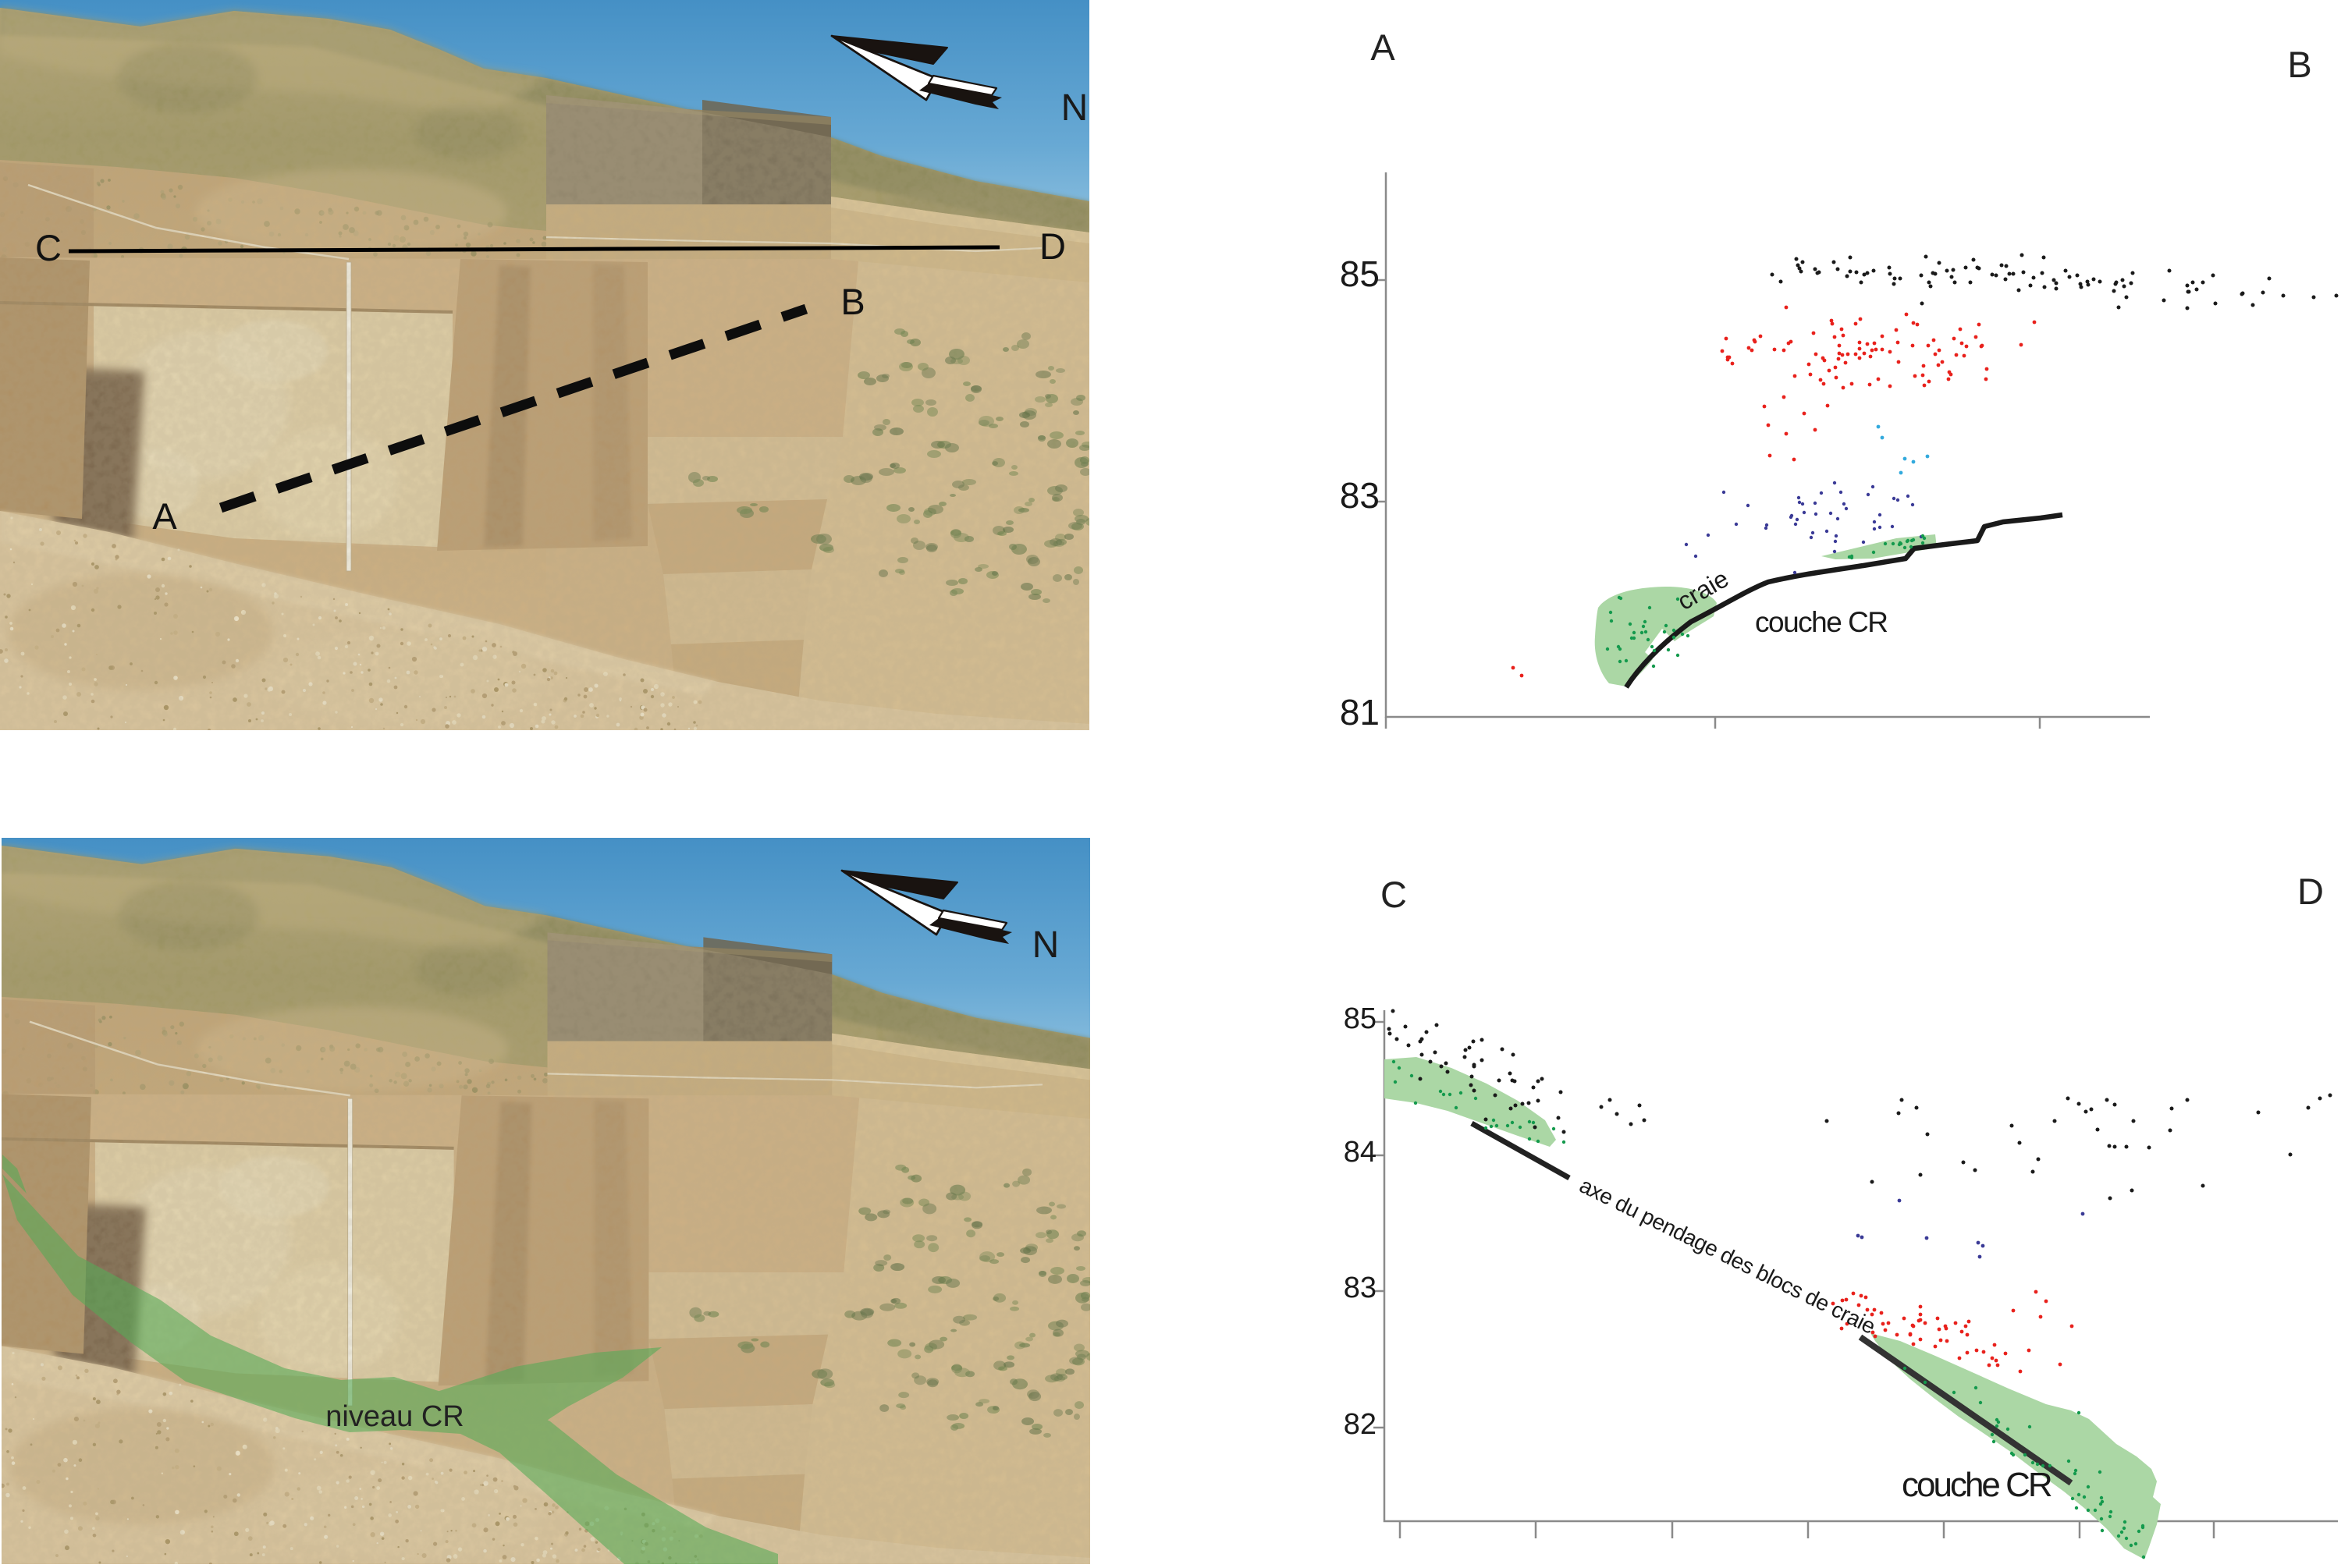 The height and width of the screenshot is (1568, 2341). I want to click on svg-text:axe du pendage des blocs de cr: axe du pendage des blocs de craie, so click(1727, 1256).